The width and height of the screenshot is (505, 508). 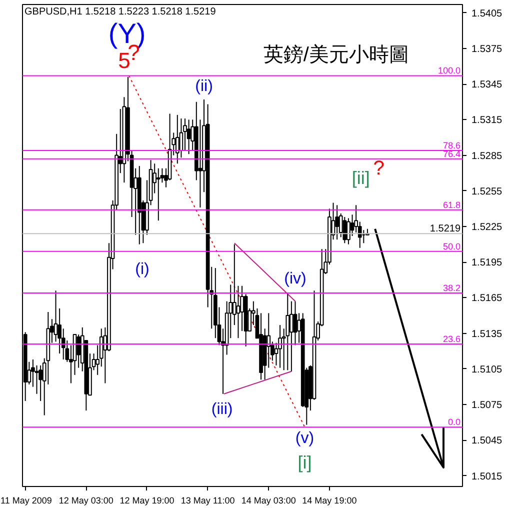 I want to click on annotation: (iv), so click(x=295, y=279).